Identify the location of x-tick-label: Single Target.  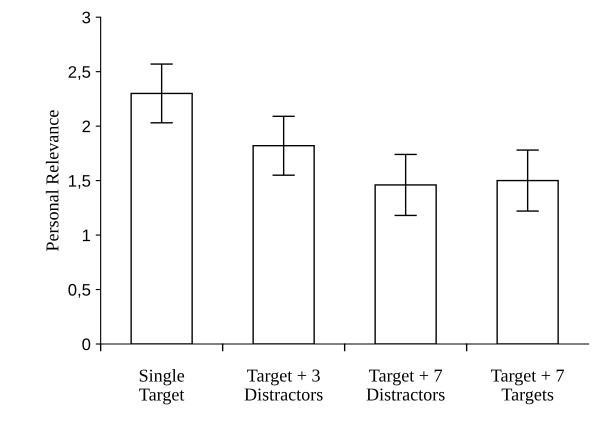
(161, 386).